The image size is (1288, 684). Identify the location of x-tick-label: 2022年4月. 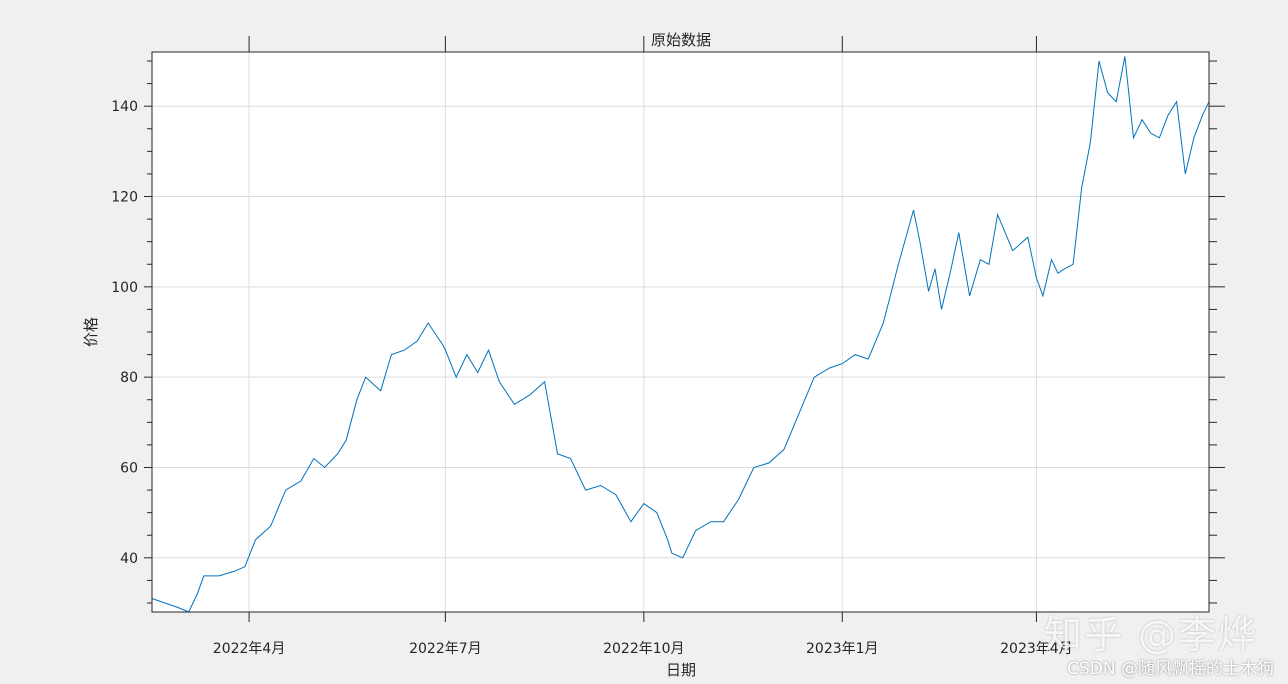
(249, 649).